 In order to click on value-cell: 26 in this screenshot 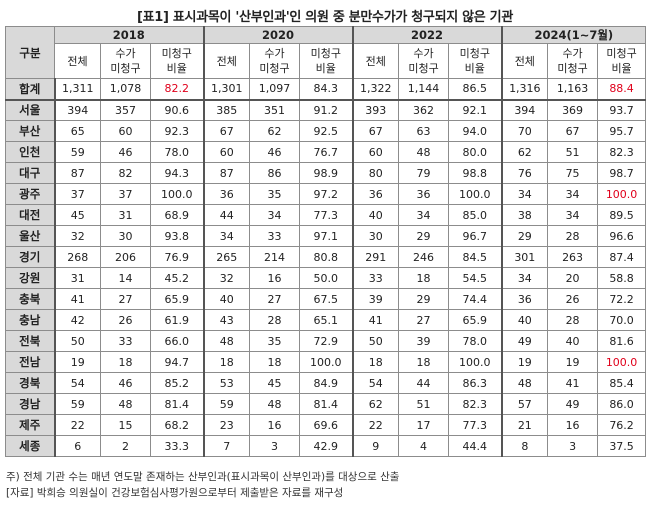, I will do `click(125, 320)`.